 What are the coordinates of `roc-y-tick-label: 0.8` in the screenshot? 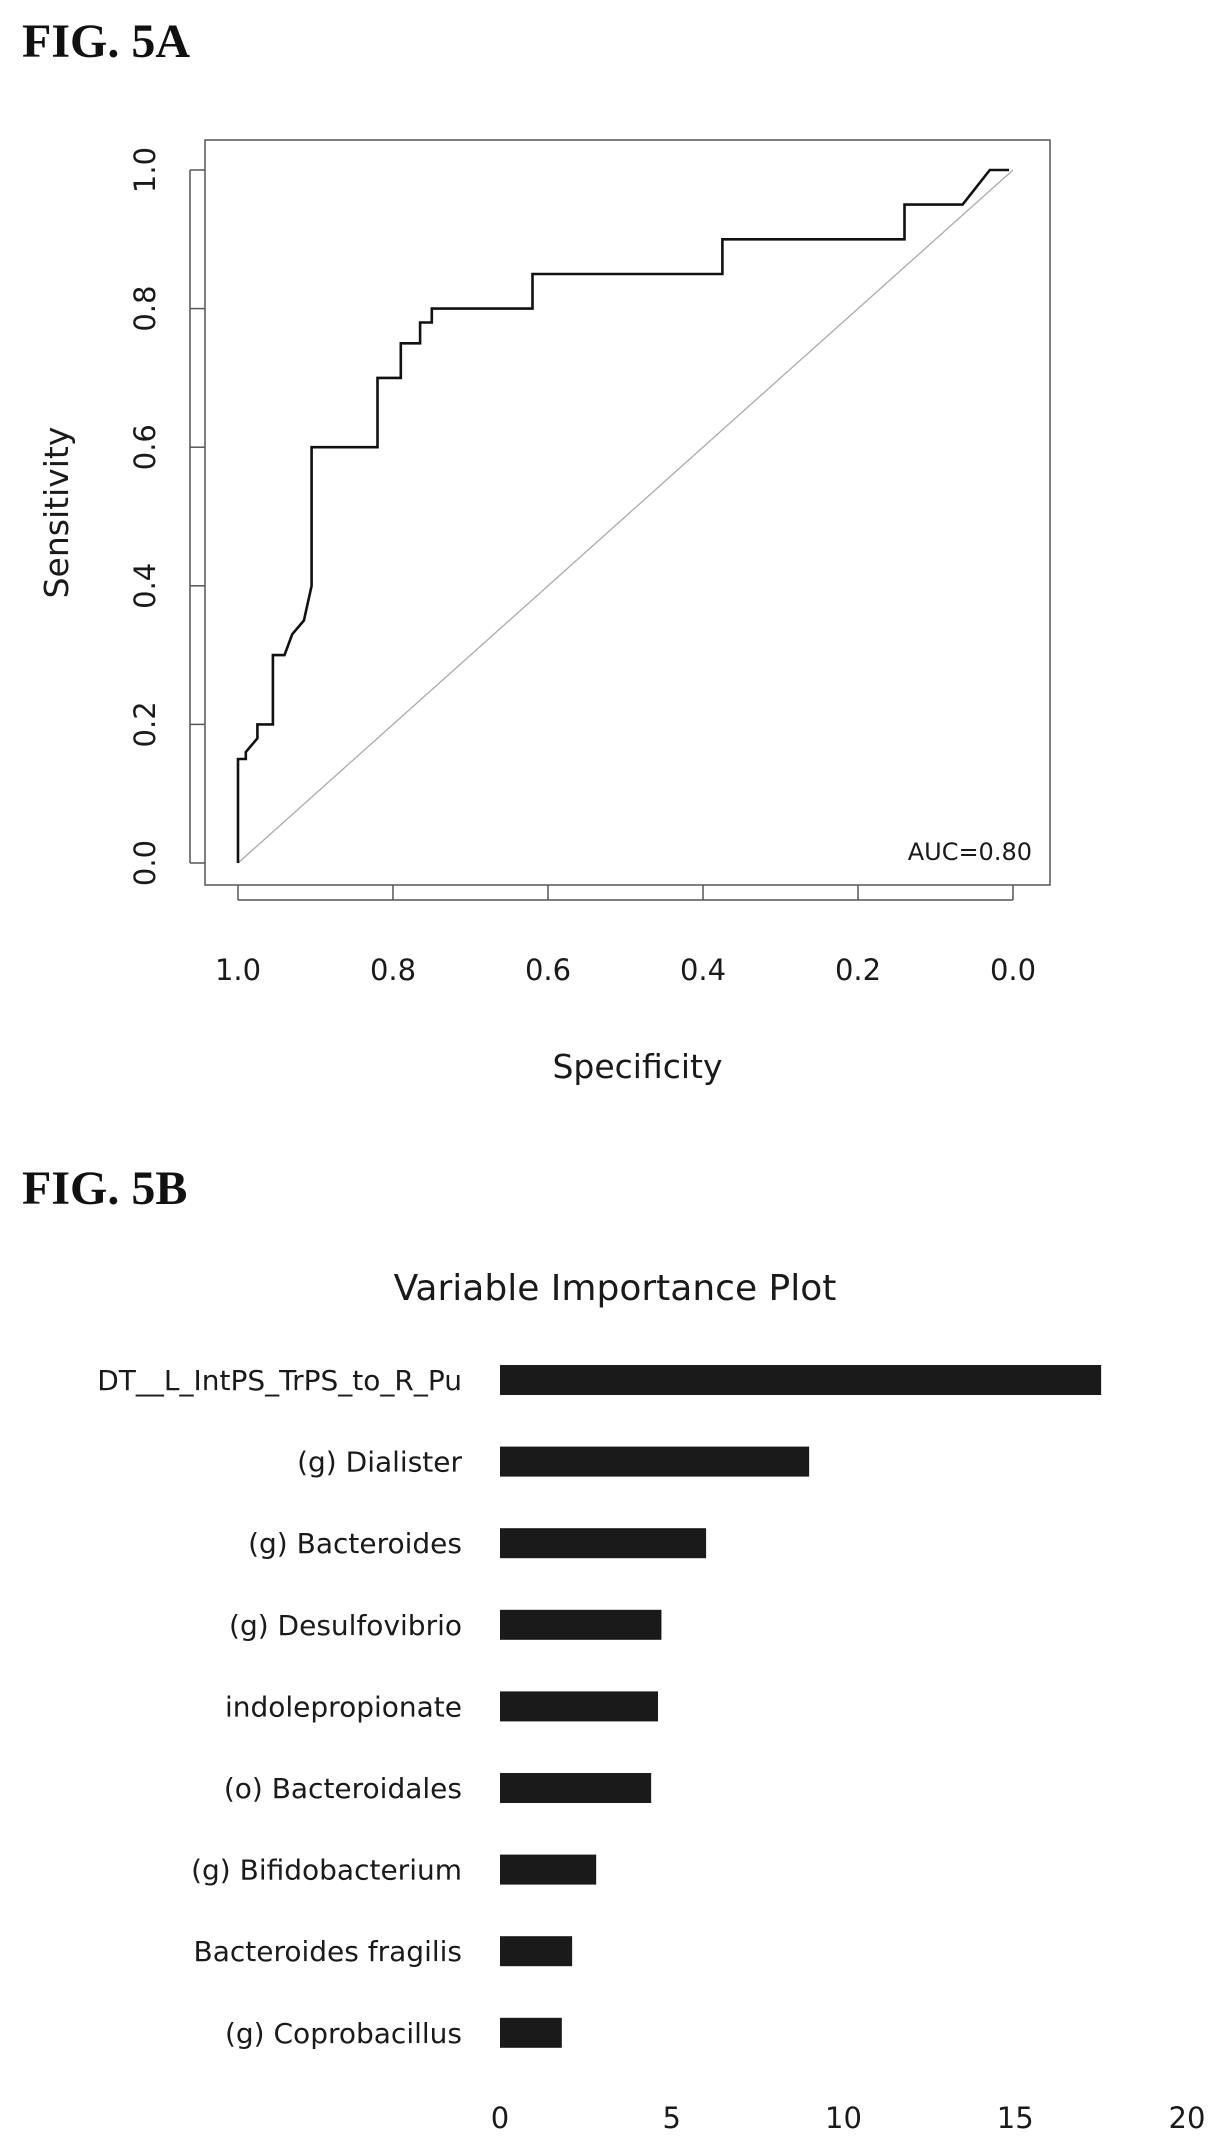 It's located at (145, 309).